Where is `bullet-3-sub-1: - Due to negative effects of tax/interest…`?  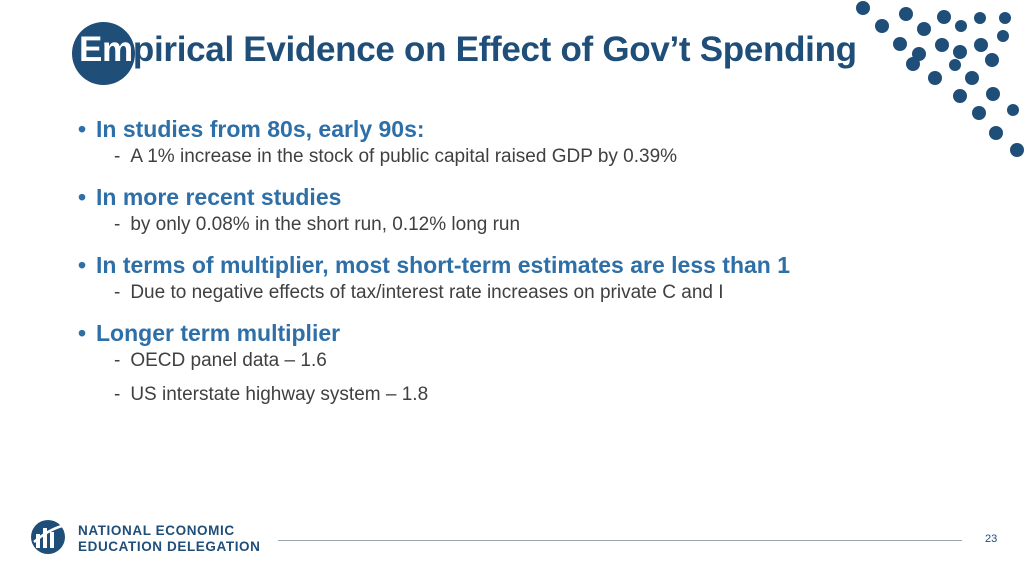 bullet-3-sub-1: - Due to negative effects of tax/interest… is located at coordinates (518, 293).